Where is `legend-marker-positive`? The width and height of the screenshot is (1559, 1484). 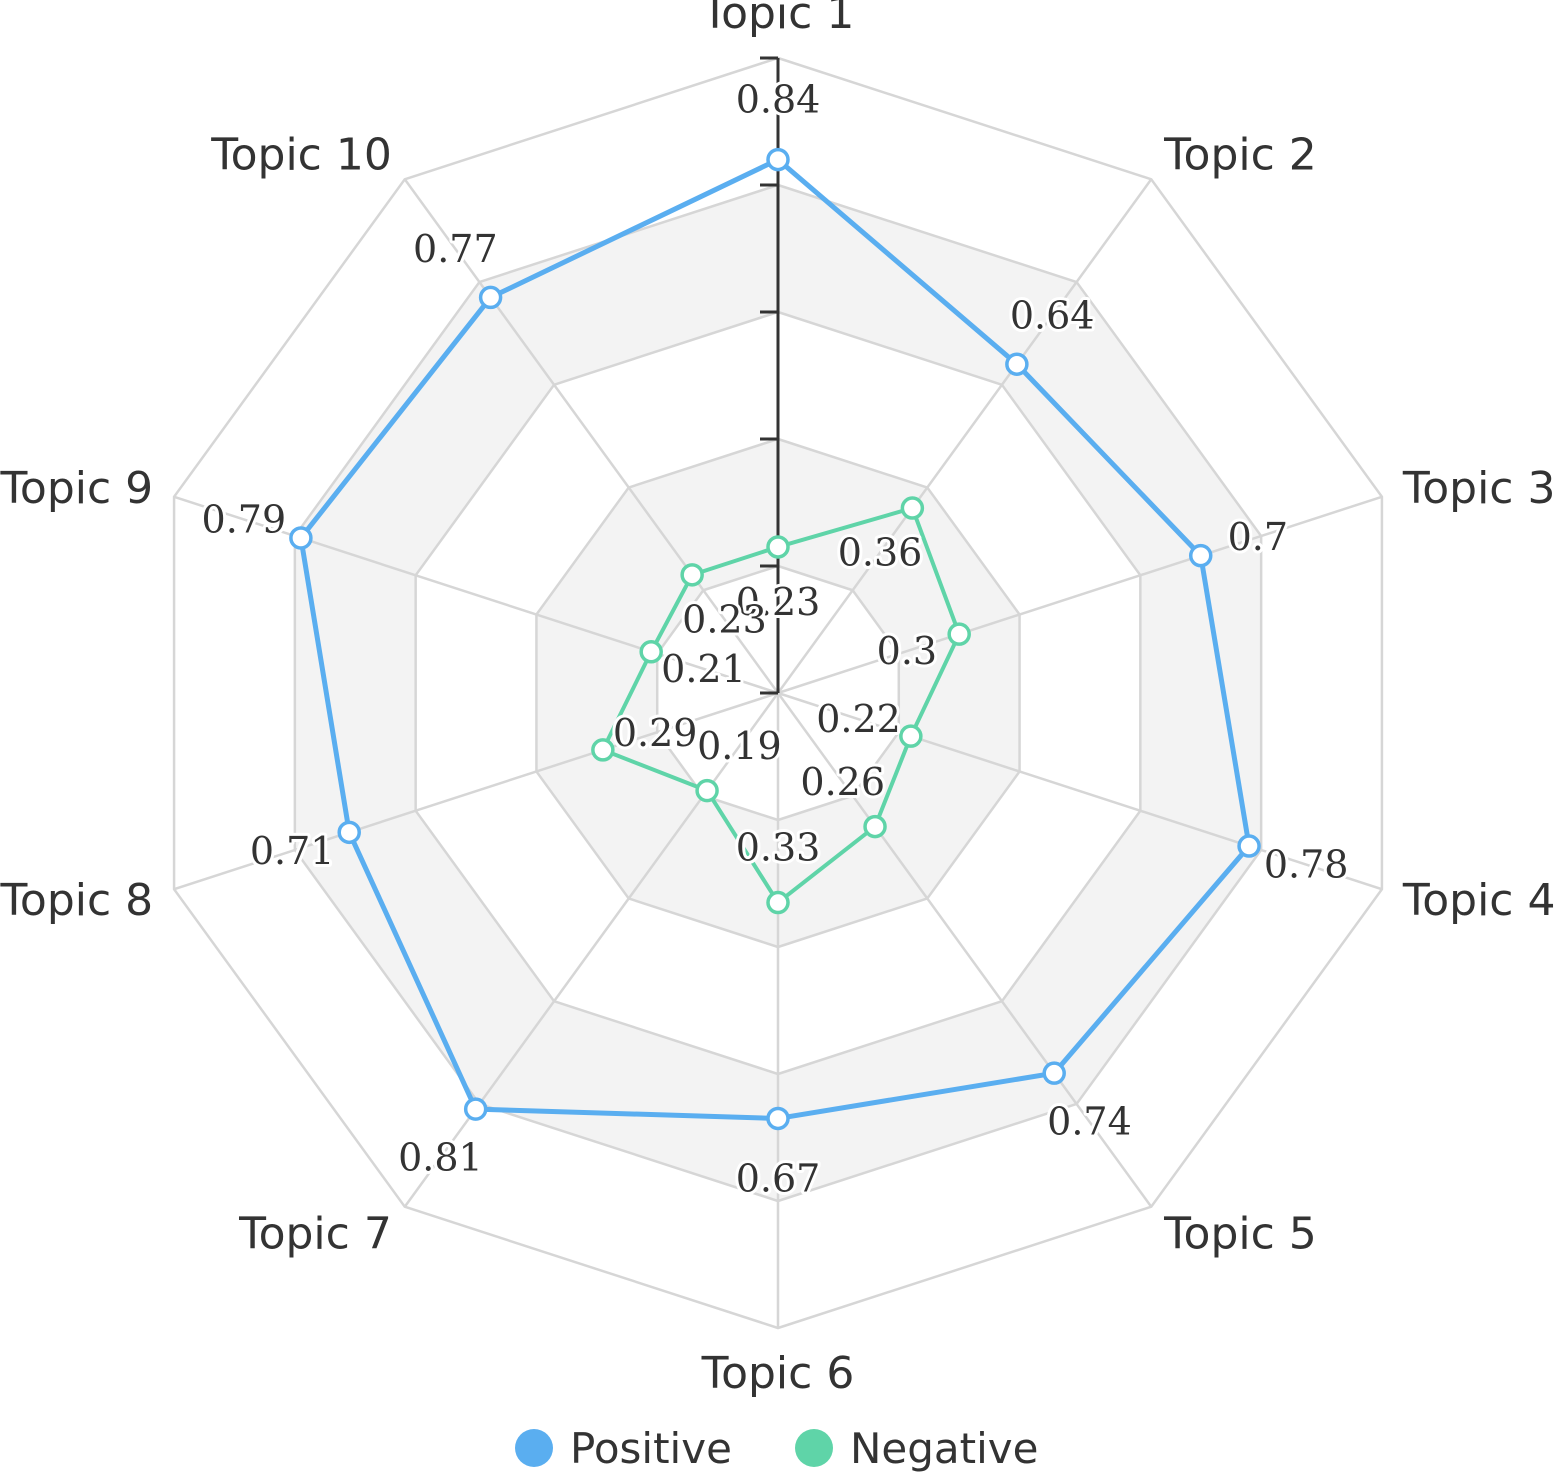
legend-marker-positive is located at coordinates (534, 1448).